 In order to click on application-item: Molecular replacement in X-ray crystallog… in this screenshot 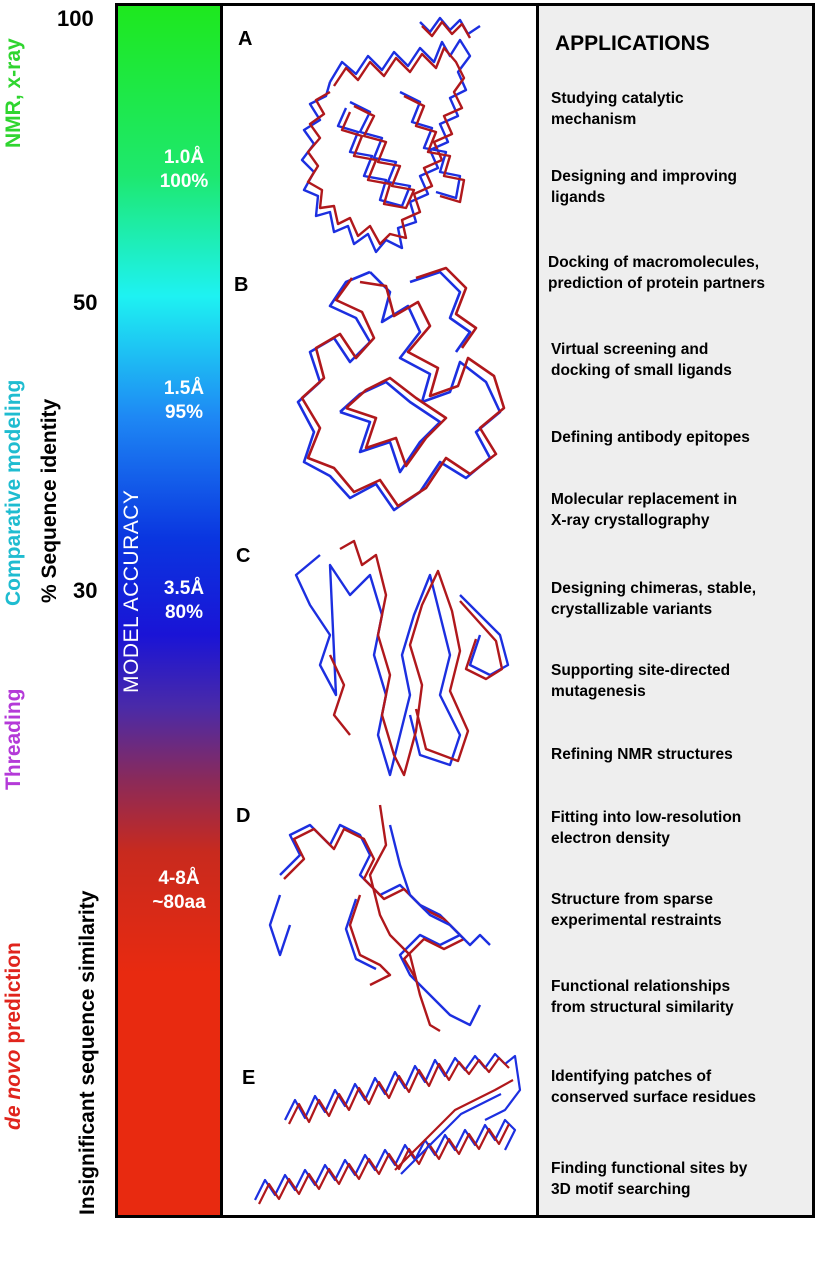, I will do `click(644, 510)`.